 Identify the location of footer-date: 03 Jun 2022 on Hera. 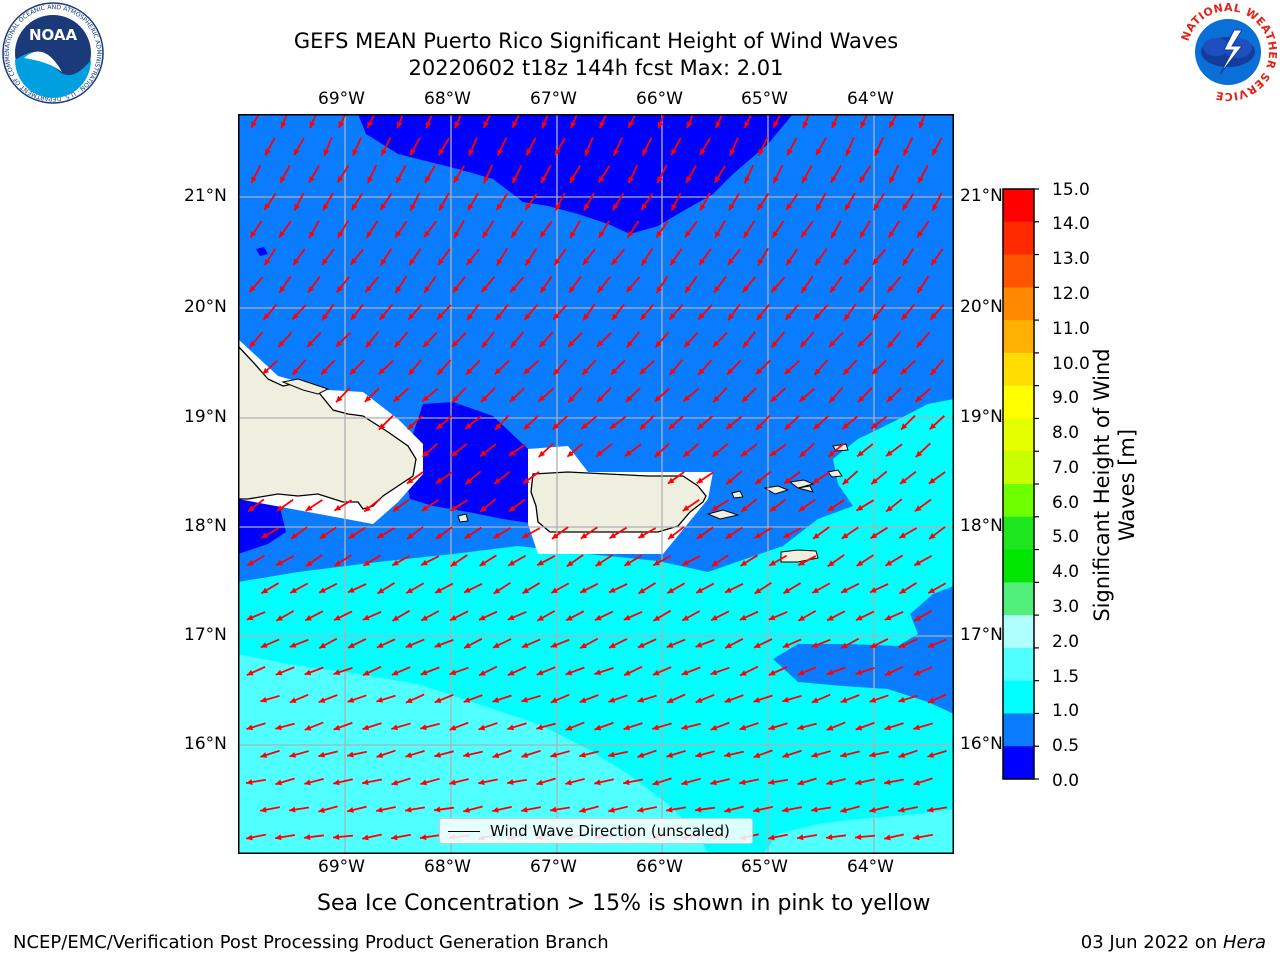
(1173, 942).